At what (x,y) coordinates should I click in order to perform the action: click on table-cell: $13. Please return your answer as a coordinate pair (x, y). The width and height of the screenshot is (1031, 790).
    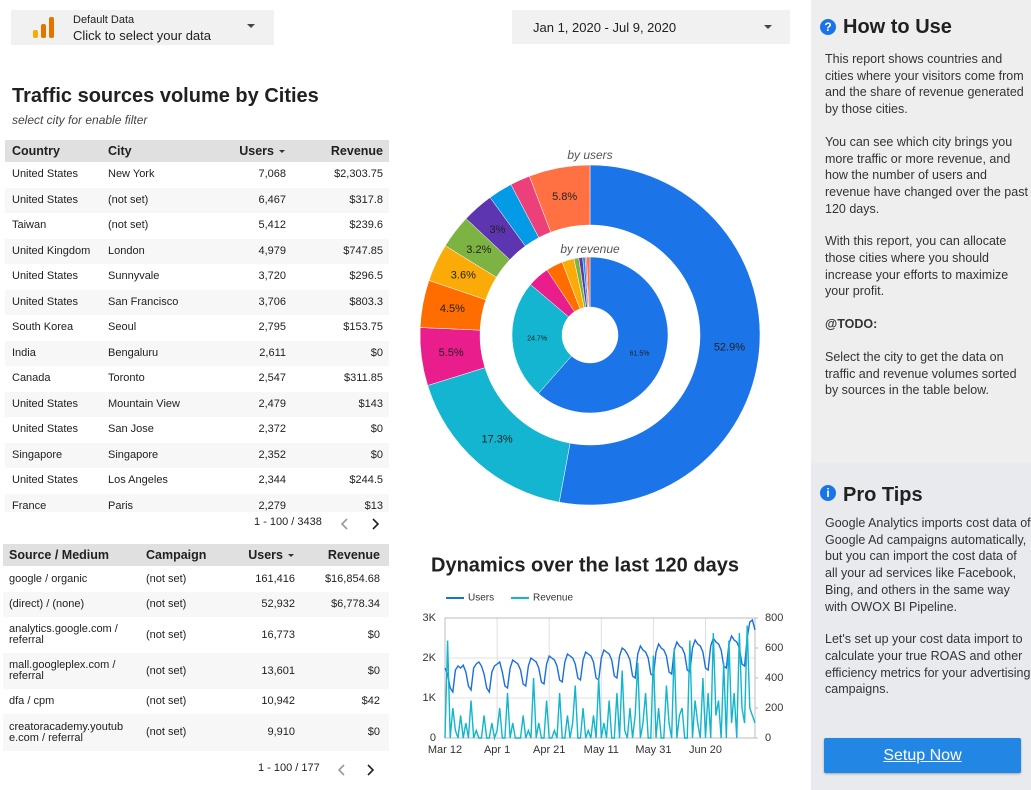
    Looking at the image, I should click on (373, 505).